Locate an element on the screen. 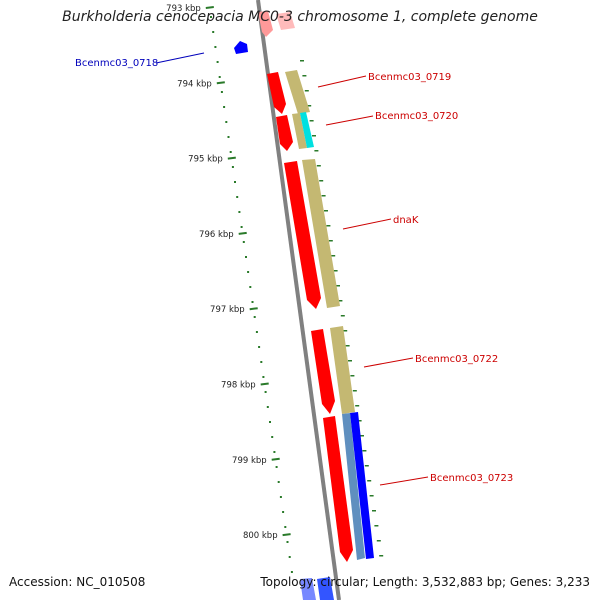 This screenshot has height=600, width=600. gene-label: Bcenmc03_0719 is located at coordinates (409, 77).